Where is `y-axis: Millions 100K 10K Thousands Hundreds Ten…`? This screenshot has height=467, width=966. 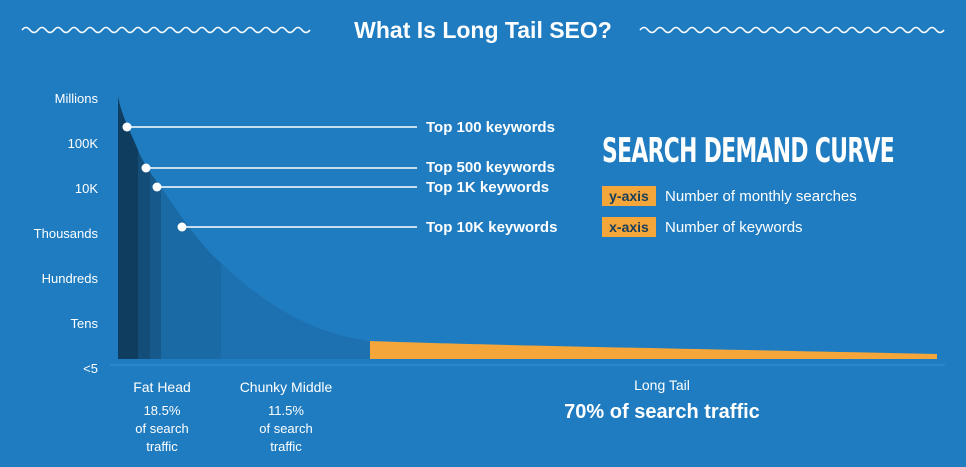 y-axis: Millions 100K 10K Thousands Hundreds Ten… is located at coordinates (66, 233).